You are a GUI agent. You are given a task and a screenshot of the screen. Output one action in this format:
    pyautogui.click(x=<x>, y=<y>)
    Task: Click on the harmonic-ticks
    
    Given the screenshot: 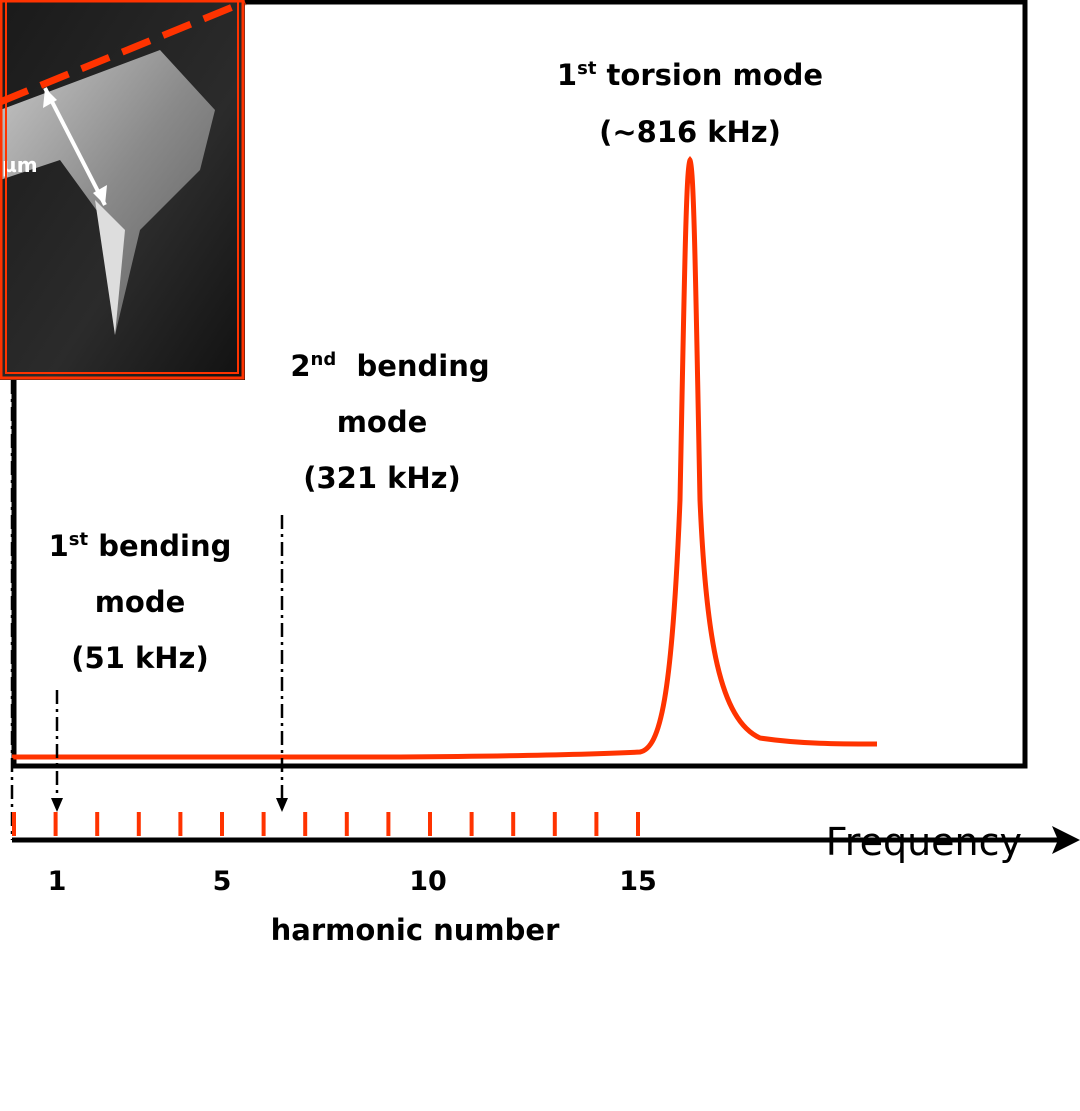 What is the action you would take?
    pyautogui.click(x=326, y=824)
    